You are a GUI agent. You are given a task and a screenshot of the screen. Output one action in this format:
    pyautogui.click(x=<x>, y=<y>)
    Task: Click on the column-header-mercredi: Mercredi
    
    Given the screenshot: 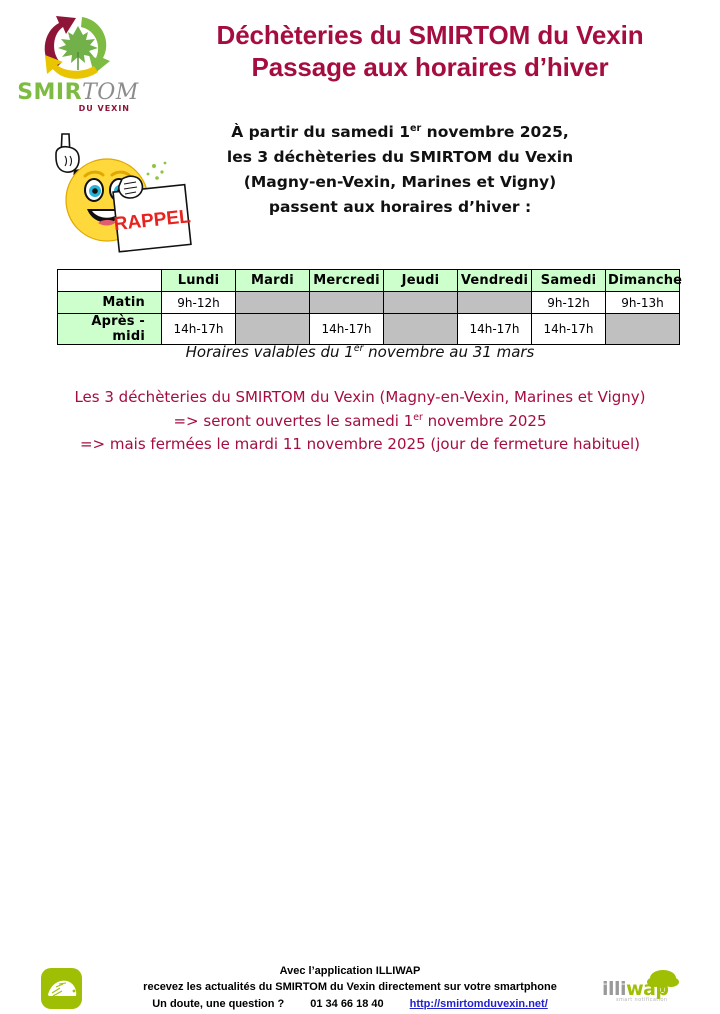 What is the action you would take?
    pyautogui.click(x=346, y=280)
    